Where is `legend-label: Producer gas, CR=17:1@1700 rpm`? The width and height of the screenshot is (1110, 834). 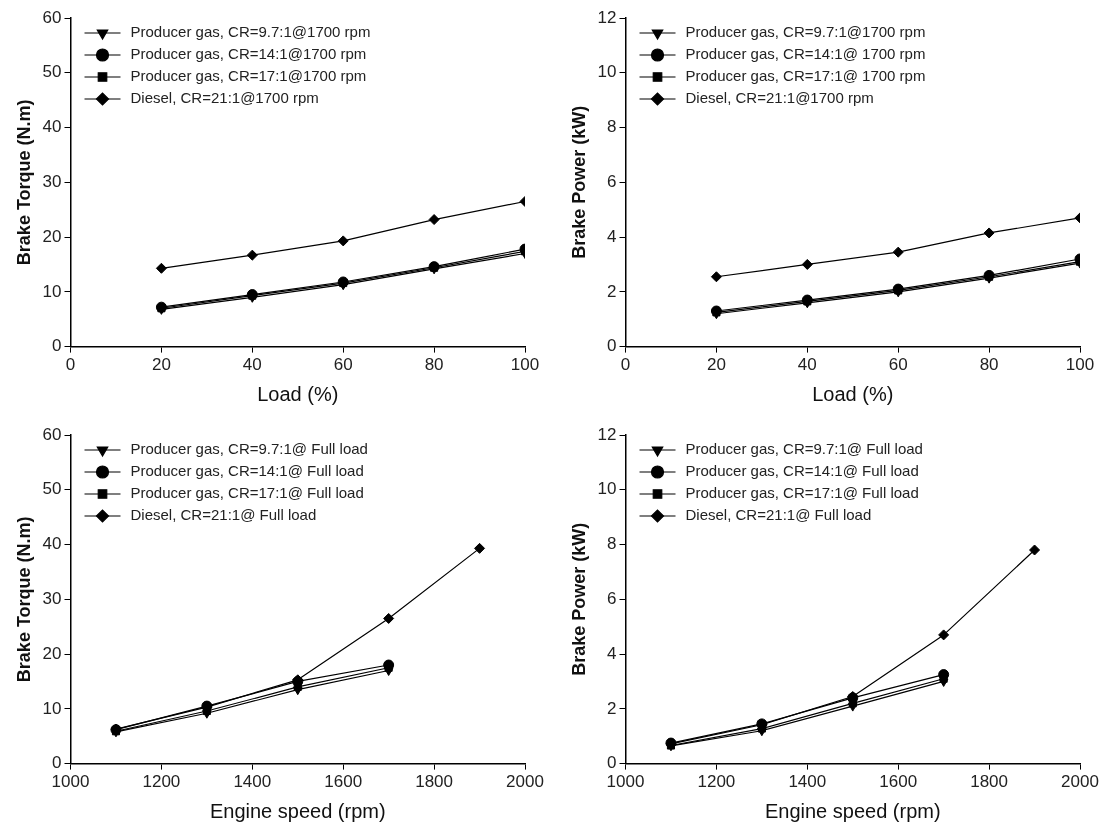
legend-label: Producer gas, CR=17:1@1700 rpm is located at coordinates (248, 76).